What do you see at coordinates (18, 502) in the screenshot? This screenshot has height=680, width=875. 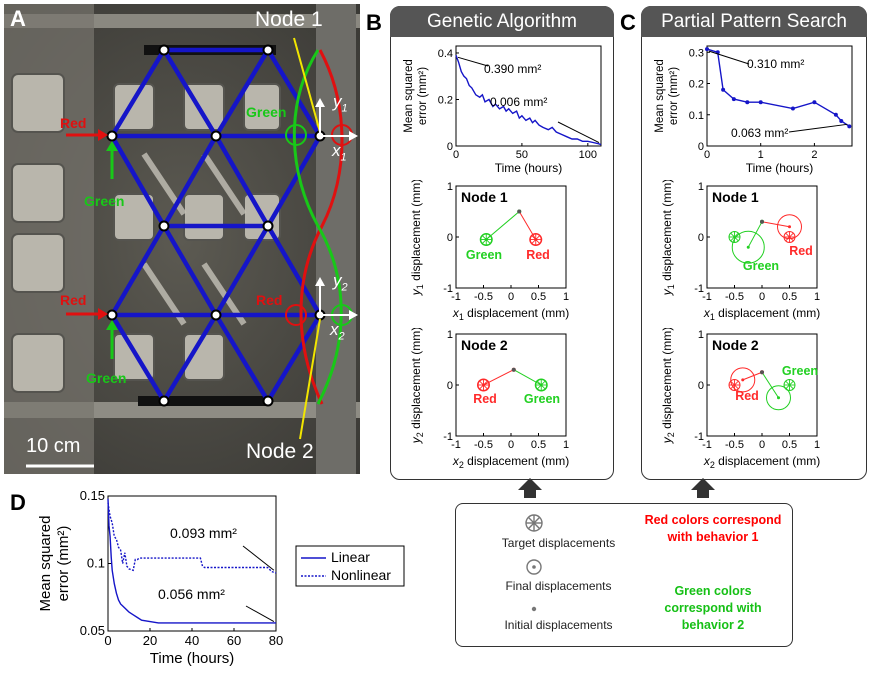 I see `panel-d-letter: D` at bounding box center [18, 502].